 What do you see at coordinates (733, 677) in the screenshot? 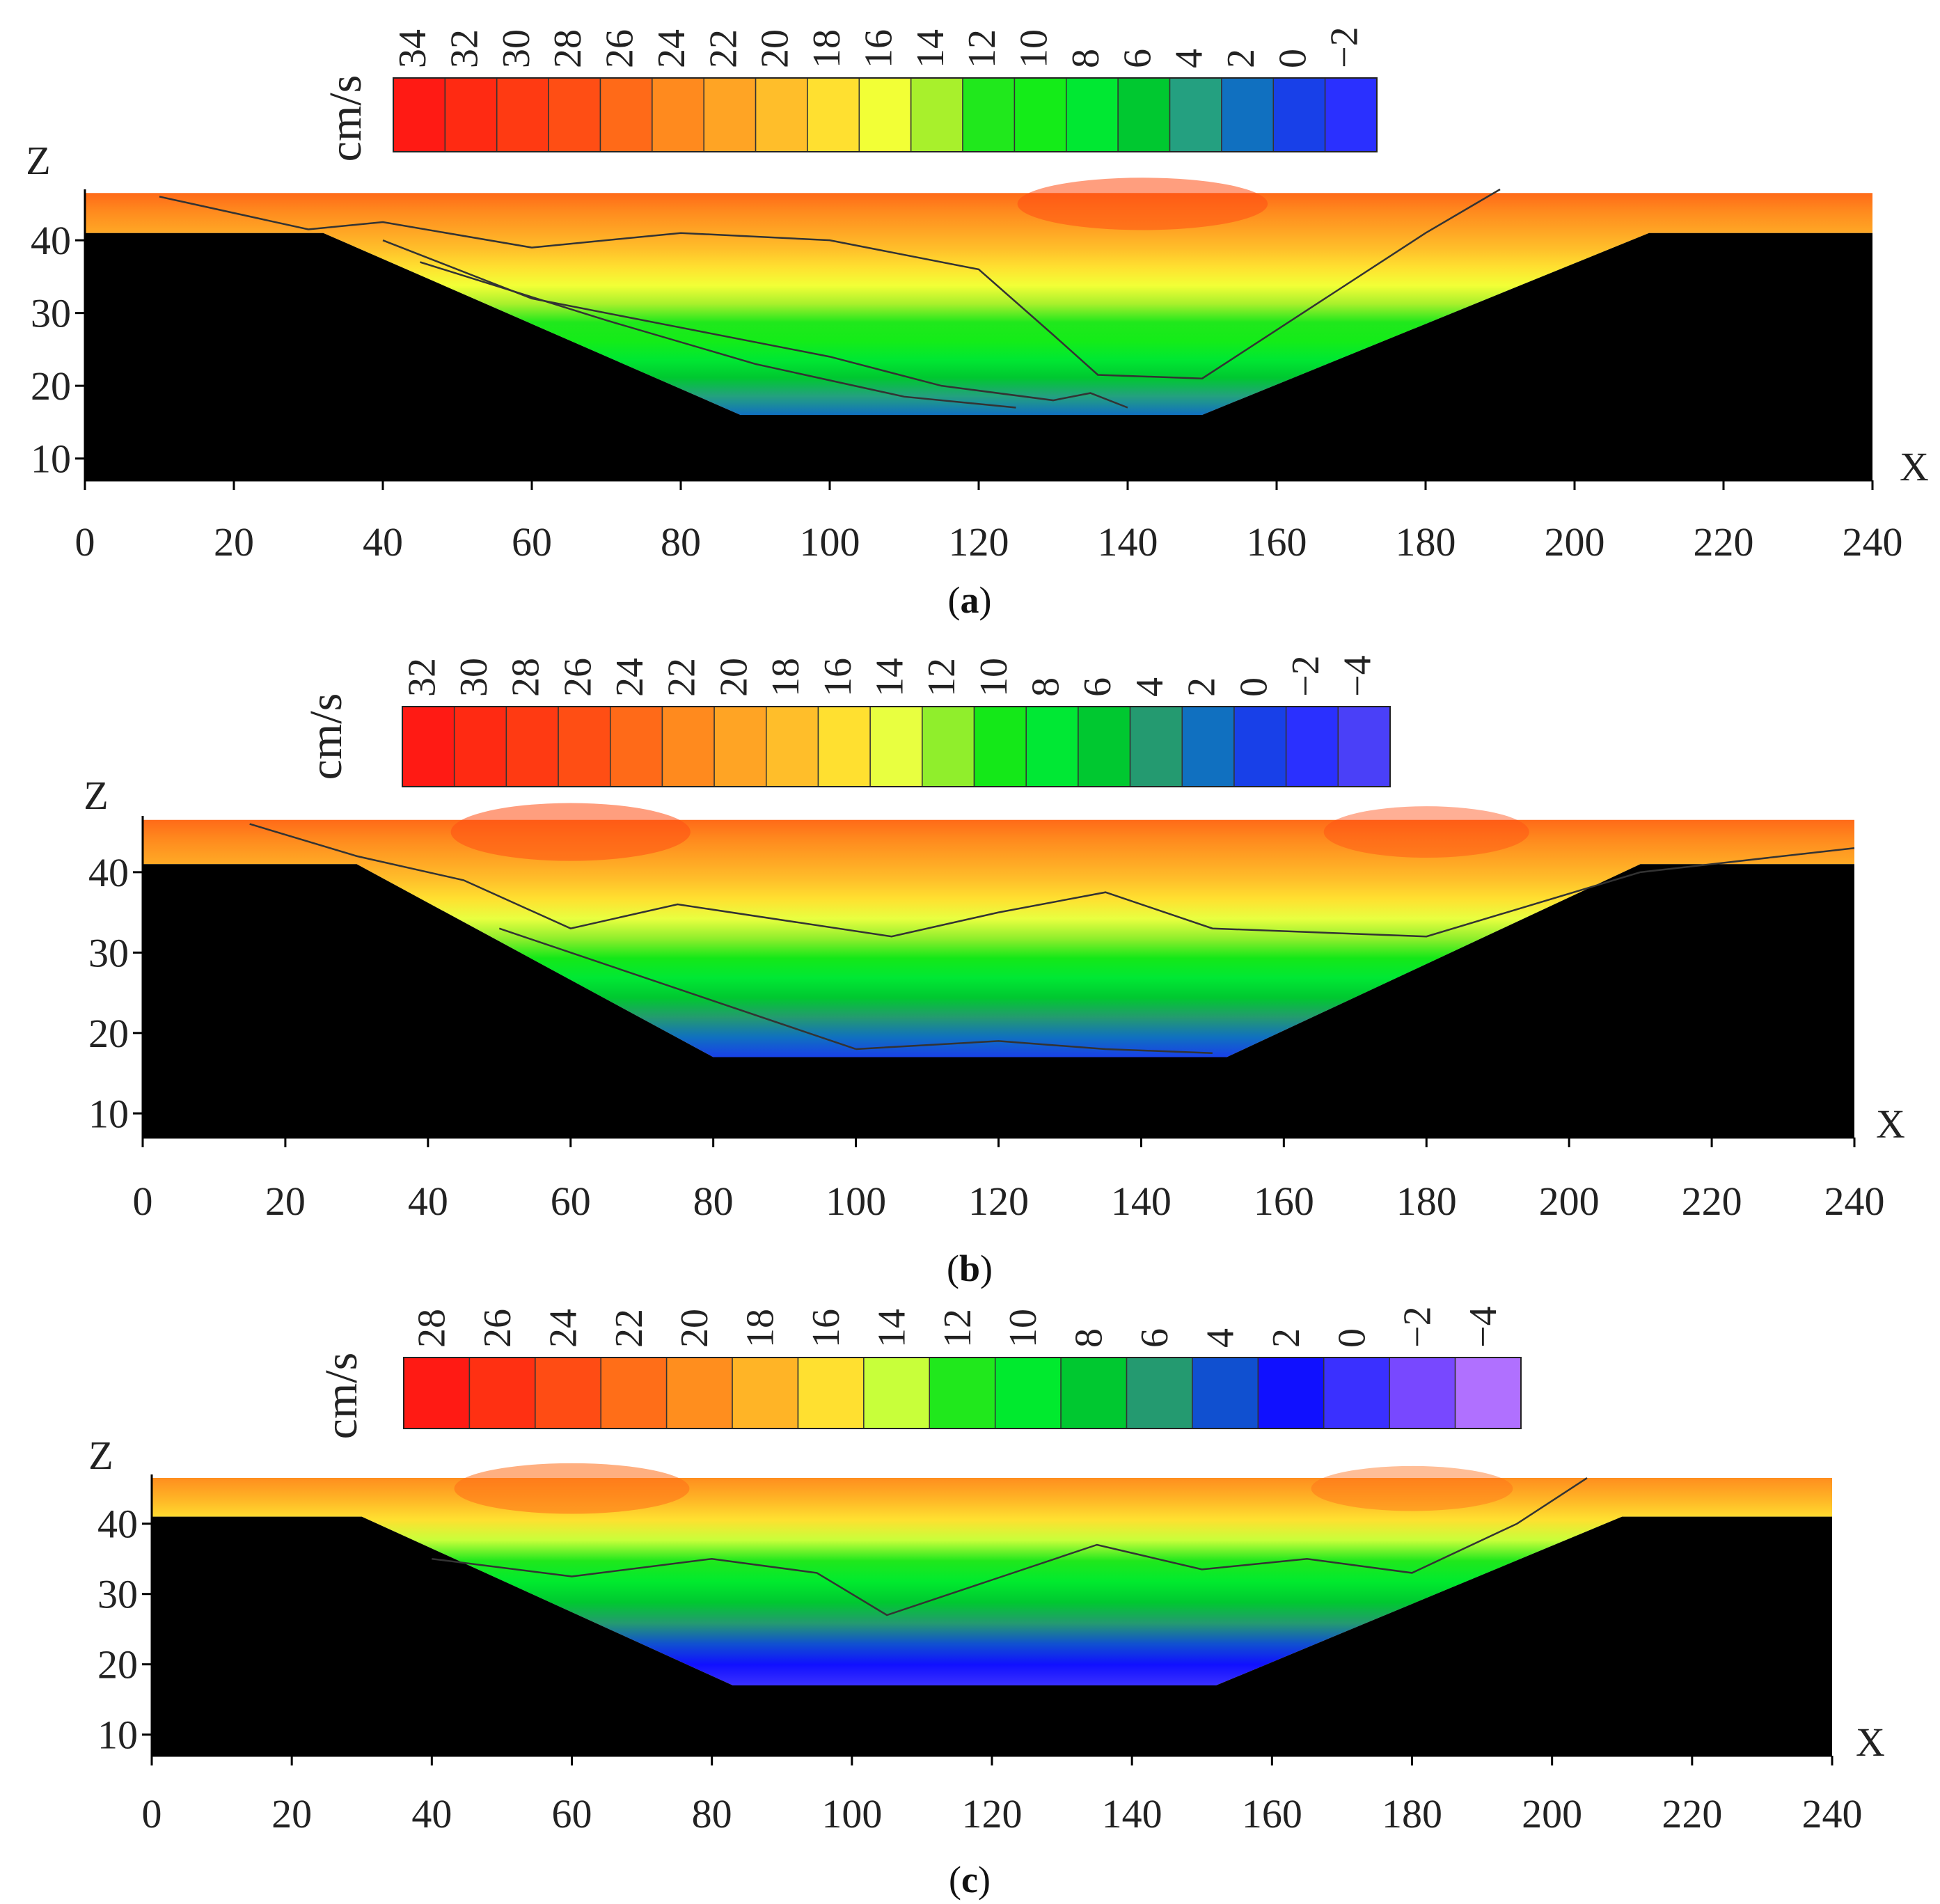
I see `colorbar-label: 20` at bounding box center [733, 677].